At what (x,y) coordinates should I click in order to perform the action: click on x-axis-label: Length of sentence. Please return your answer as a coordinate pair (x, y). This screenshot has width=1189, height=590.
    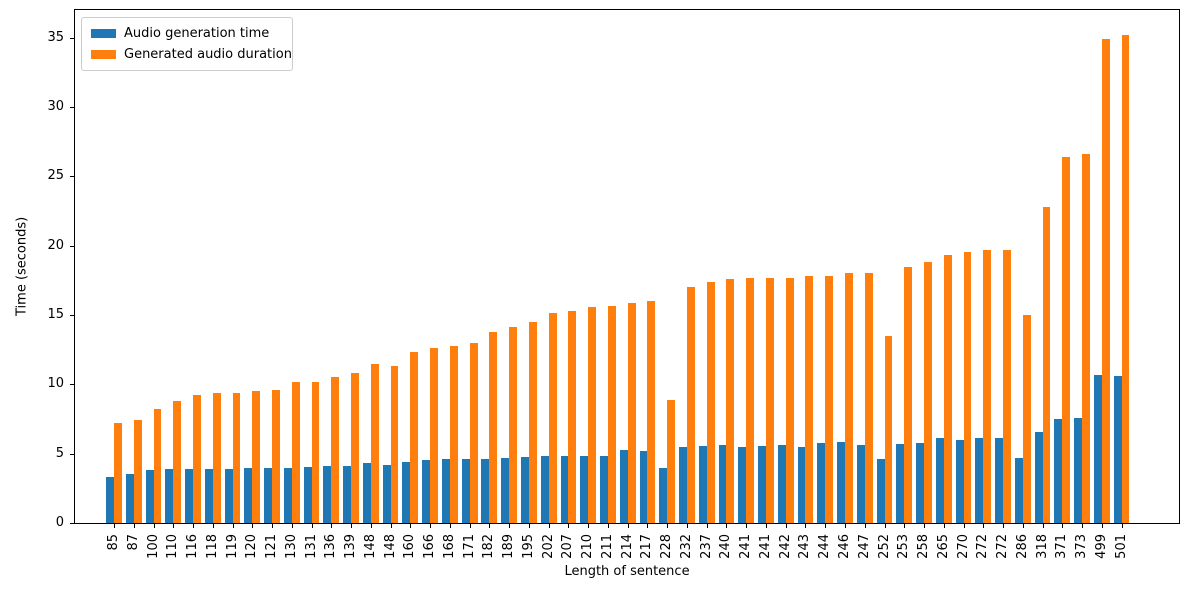
    Looking at the image, I should click on (627, 571).